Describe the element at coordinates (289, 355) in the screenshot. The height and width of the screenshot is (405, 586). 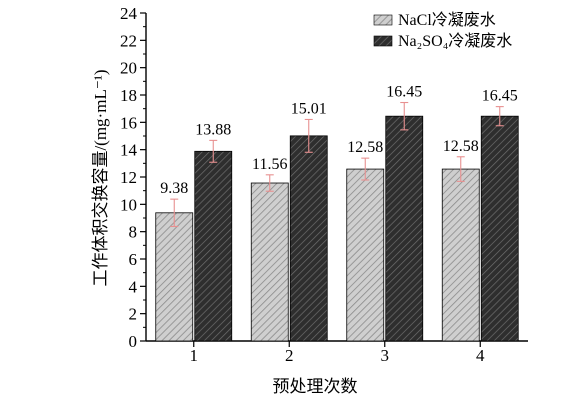
I see `x-tick-label: 2` at that location.